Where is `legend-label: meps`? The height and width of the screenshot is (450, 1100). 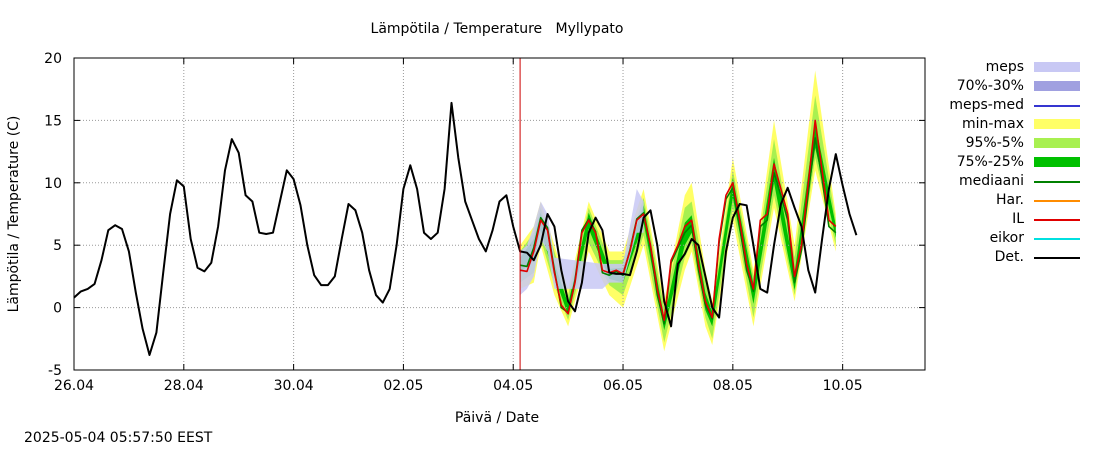
legend-label: meps is located at coordinates (1004, 67).